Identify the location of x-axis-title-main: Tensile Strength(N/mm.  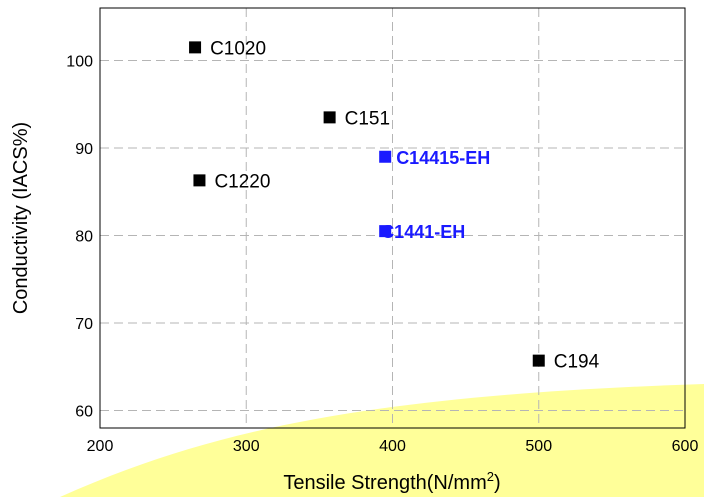
(384, 483).